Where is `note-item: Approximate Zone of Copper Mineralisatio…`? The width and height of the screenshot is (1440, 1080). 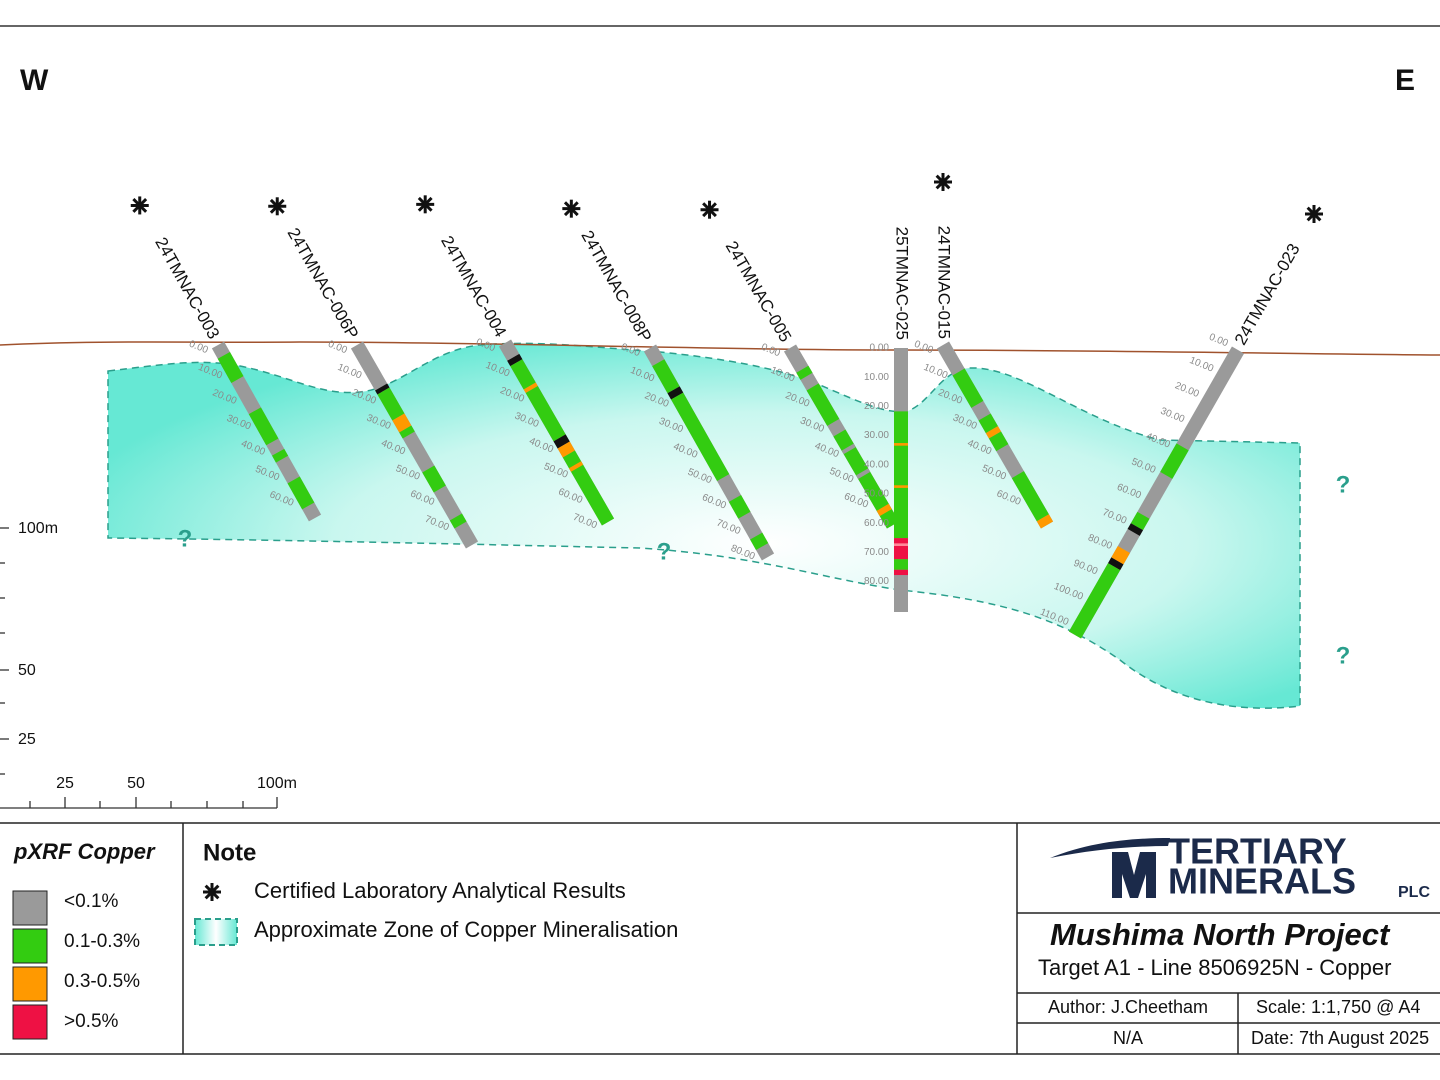
note-item: Approximate Zone of Copper Mineralisatio… is located at coordinates (466, 929).